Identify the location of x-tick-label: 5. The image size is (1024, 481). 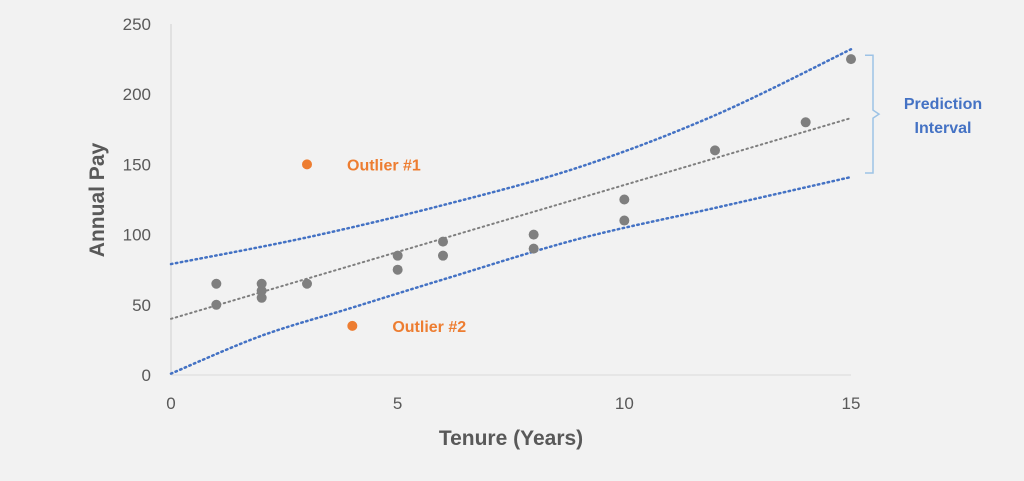
(397, 403).